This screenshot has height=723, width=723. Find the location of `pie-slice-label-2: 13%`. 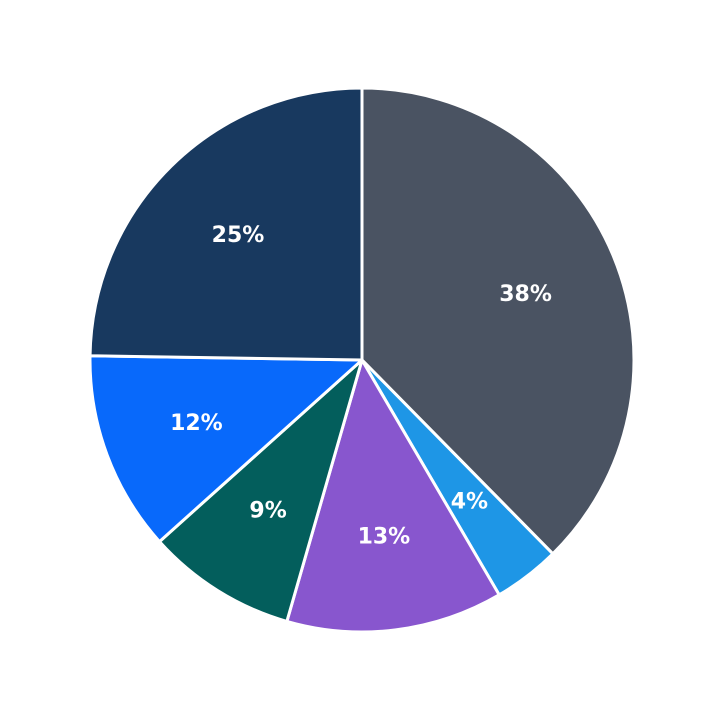

pie-slice-label-2: 13% is located at coordinates (384, 536).